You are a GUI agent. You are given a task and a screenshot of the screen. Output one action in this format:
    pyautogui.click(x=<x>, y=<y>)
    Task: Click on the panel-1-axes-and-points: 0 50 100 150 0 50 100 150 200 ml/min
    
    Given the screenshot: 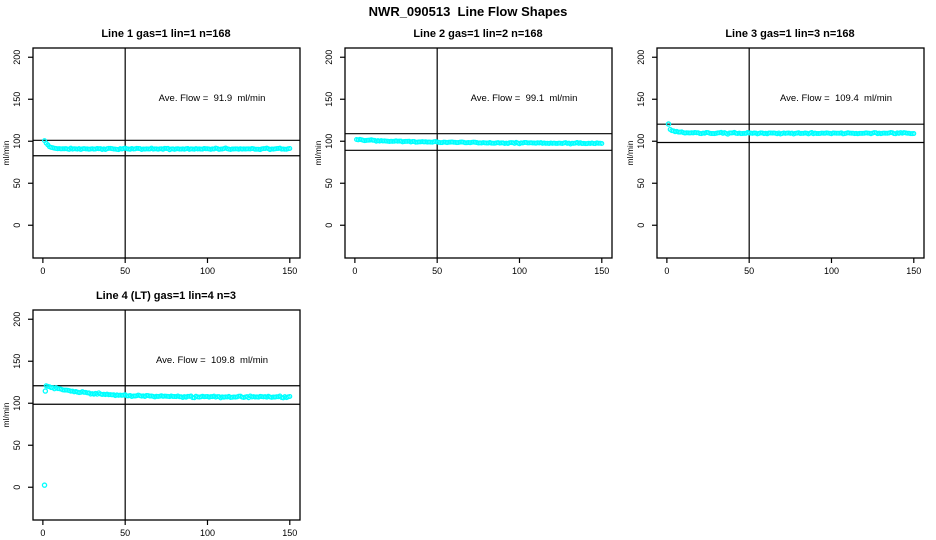 What is the action you would take?
    pyautogui.click(x=151, y=161)
    